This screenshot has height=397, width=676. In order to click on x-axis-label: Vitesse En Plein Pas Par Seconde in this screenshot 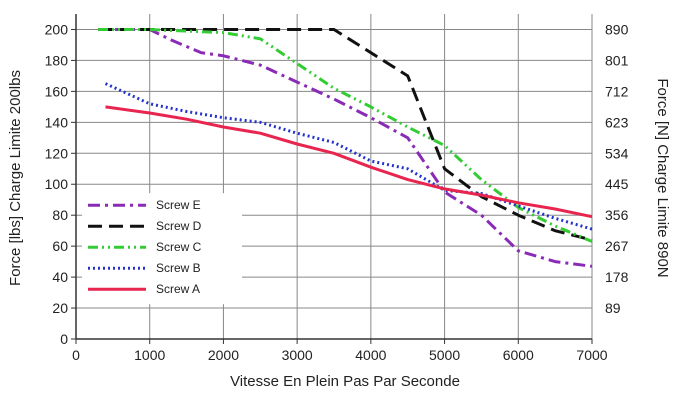, I will do `click(345, 381)`.